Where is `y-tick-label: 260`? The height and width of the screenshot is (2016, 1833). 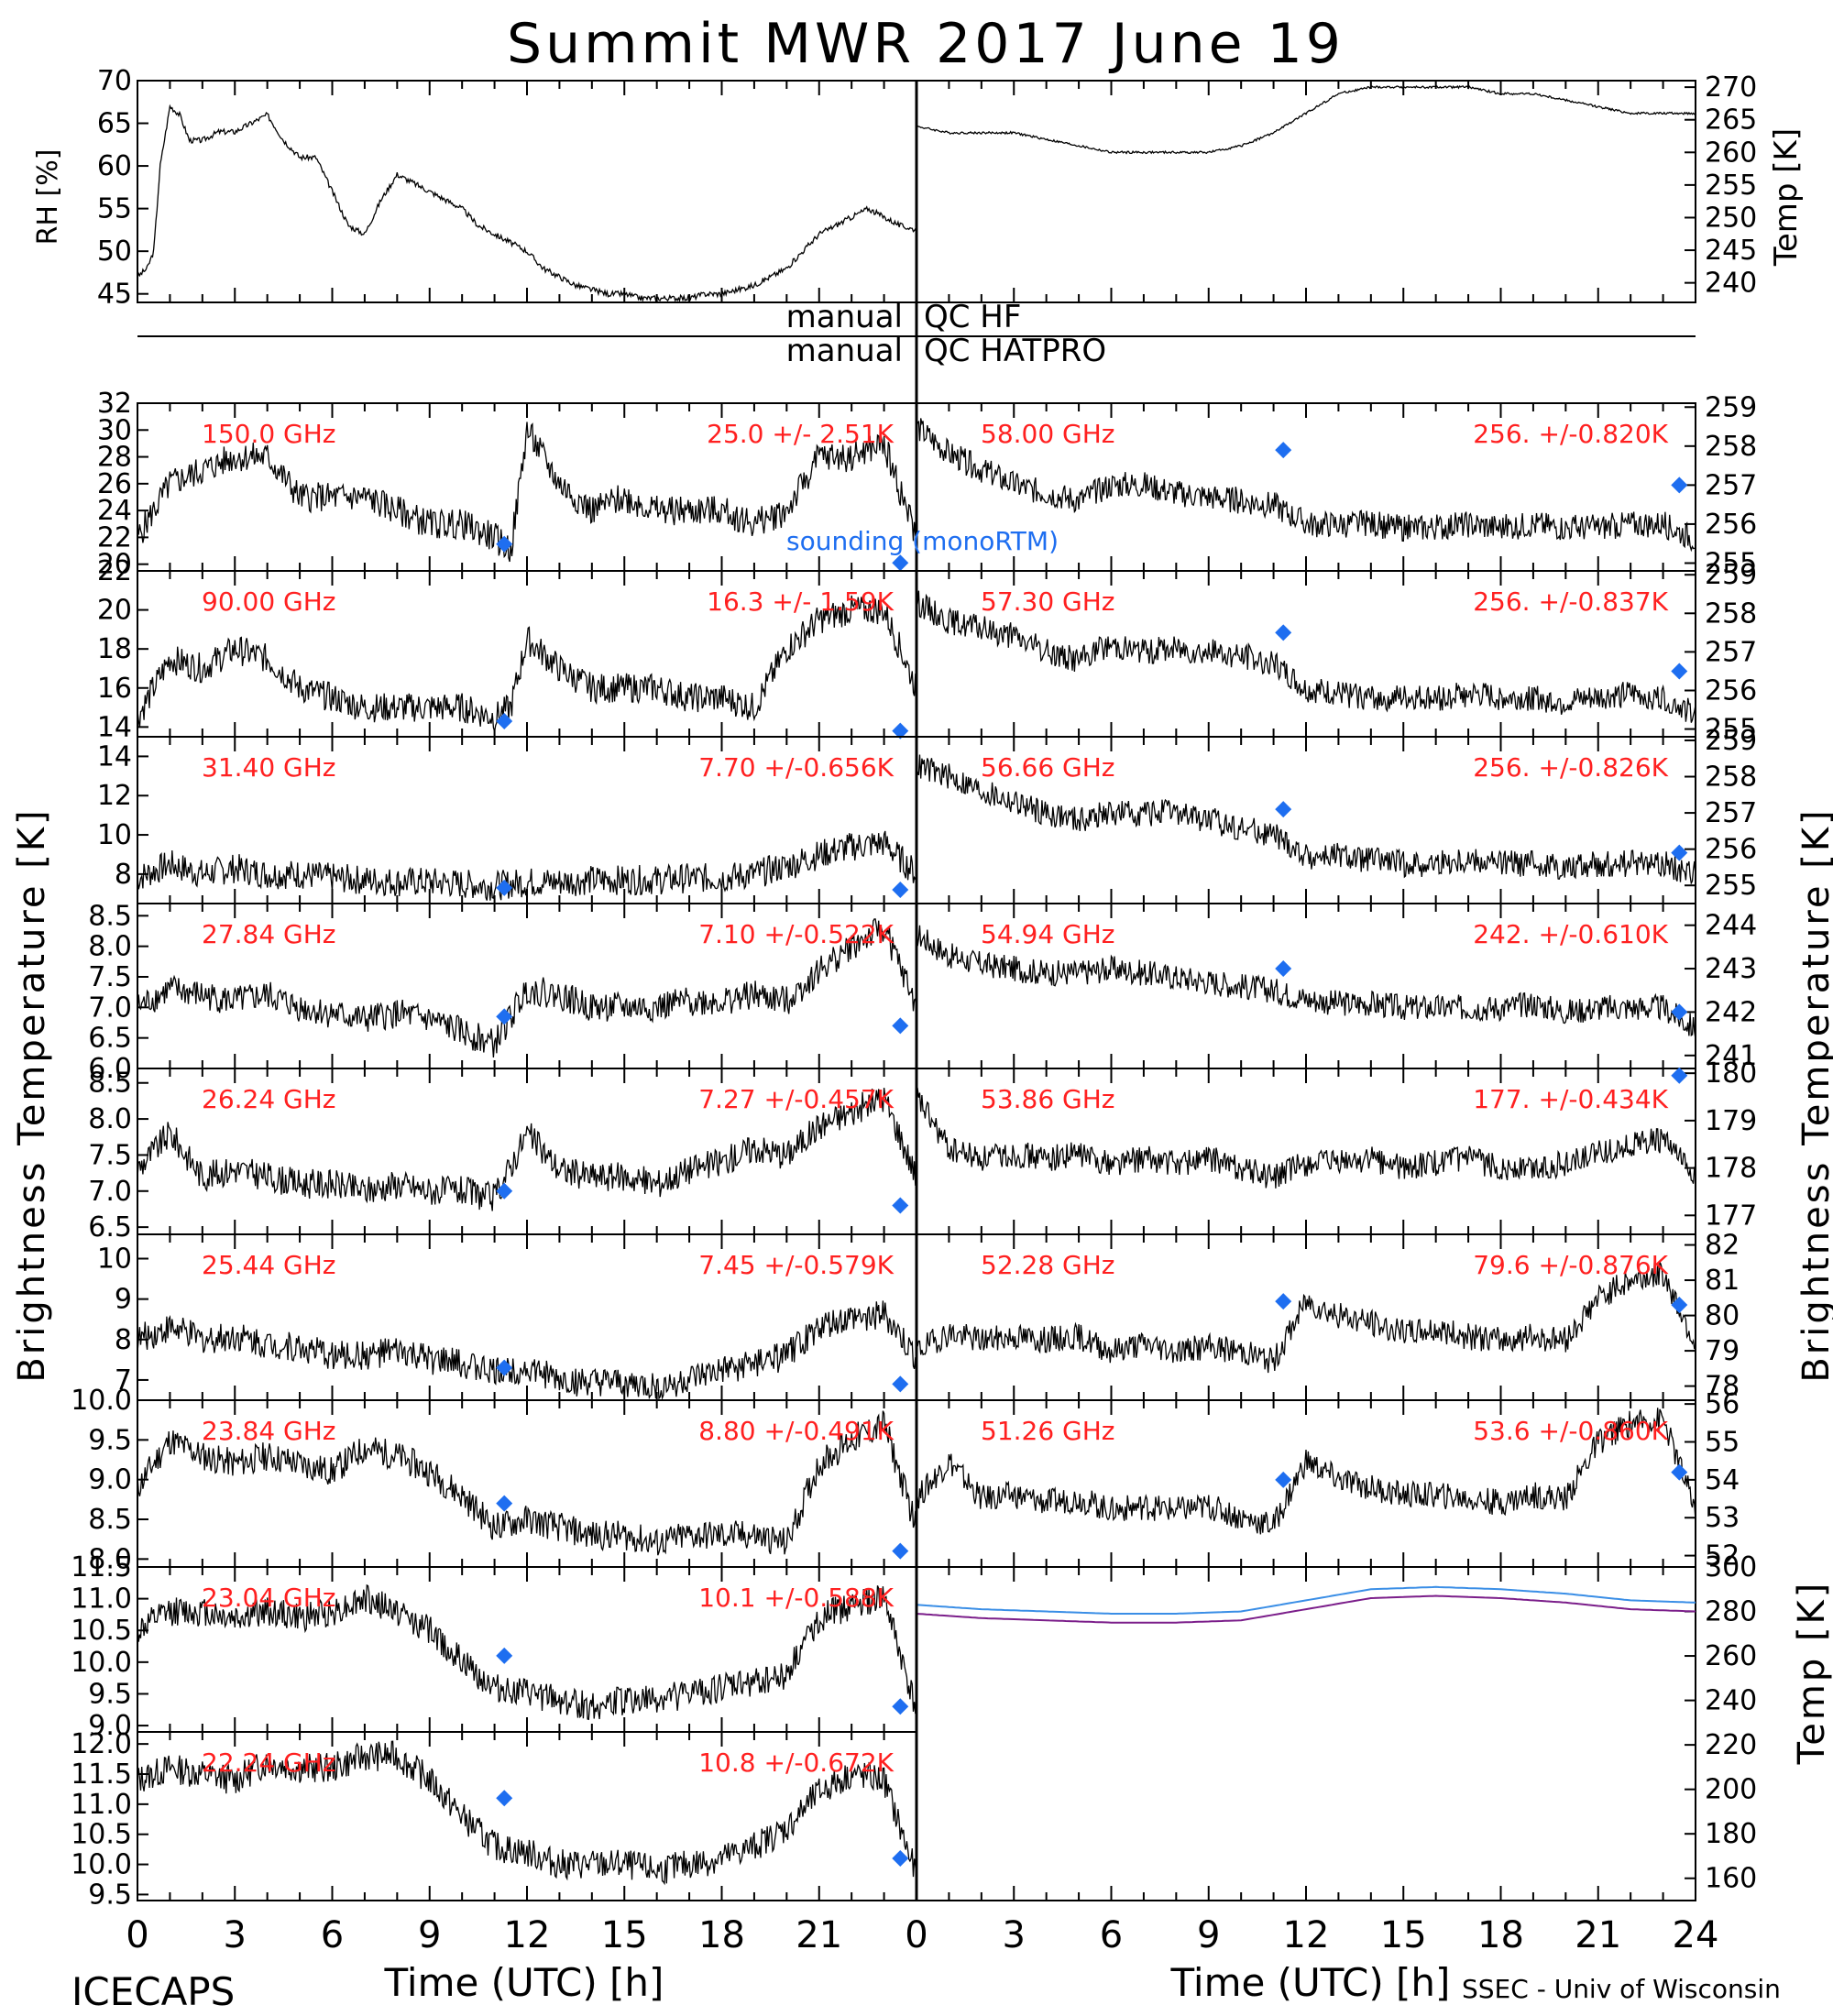 y-tick-label: 260 is located at coordinates (1731, 1656).